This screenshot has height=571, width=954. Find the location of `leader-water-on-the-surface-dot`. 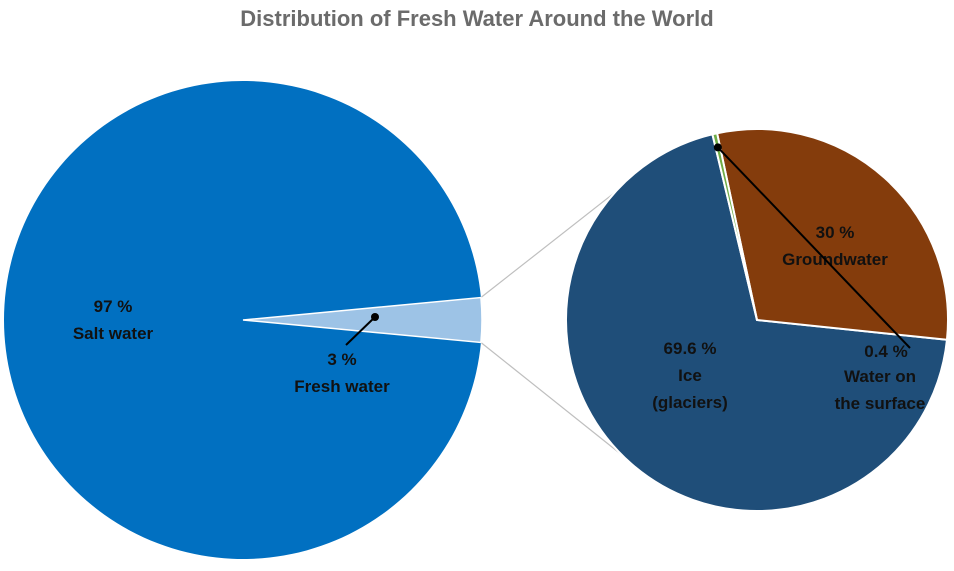

leader-water-on-the-surface-dot is located at coordinates (717, 147).